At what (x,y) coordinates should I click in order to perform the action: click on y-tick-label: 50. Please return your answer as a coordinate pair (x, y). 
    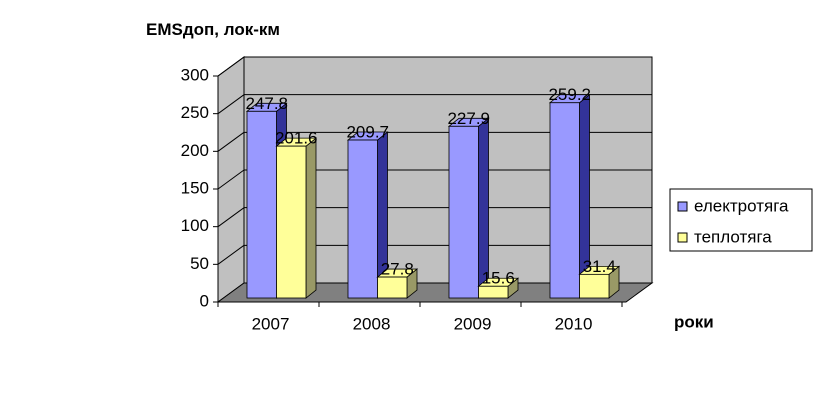
    Looking at the image, I should click on (199, 263).